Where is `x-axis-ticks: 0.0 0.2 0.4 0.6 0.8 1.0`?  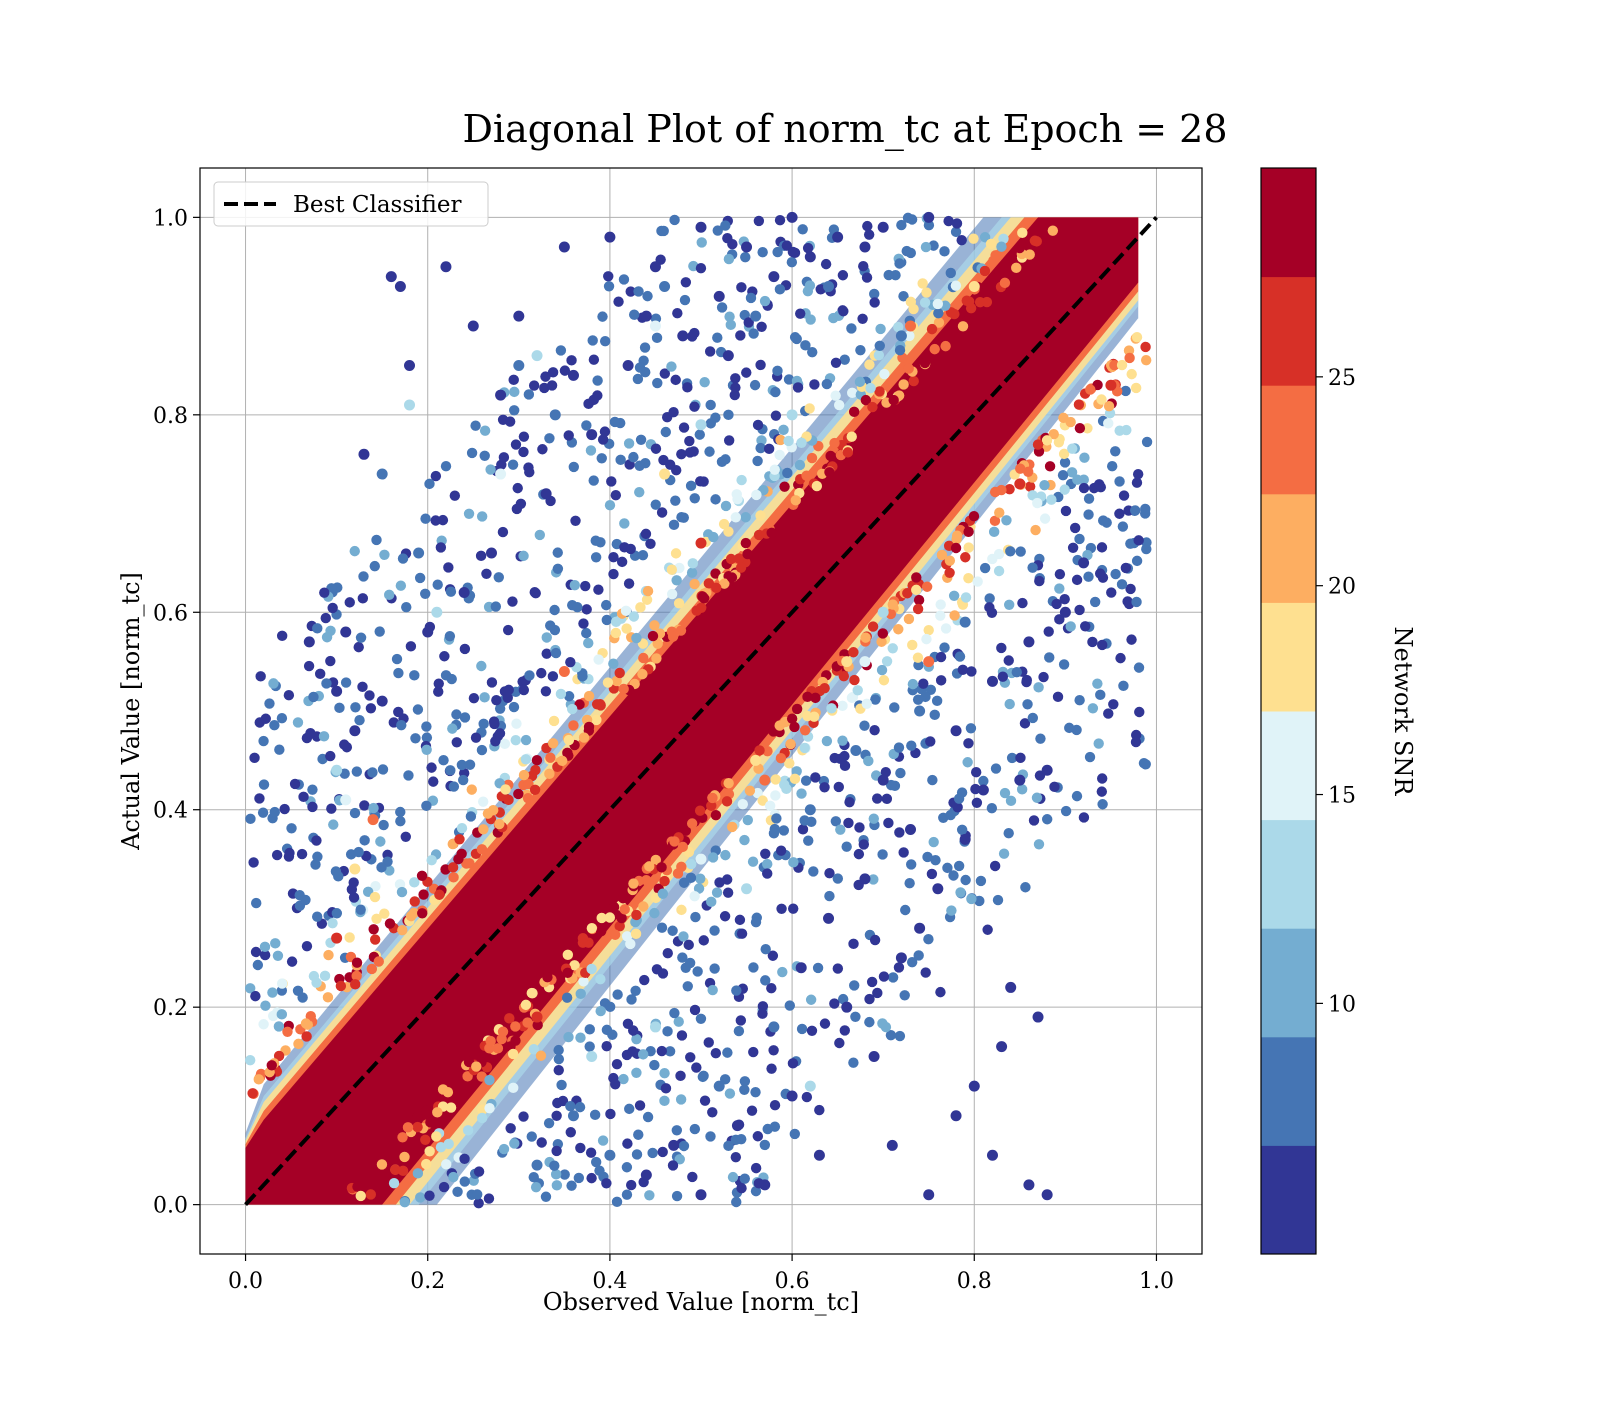 x-axis-ticks: 0.0 0.2 0.4 0.6 0.8 1.0 is located at coordinates (701, 1274).